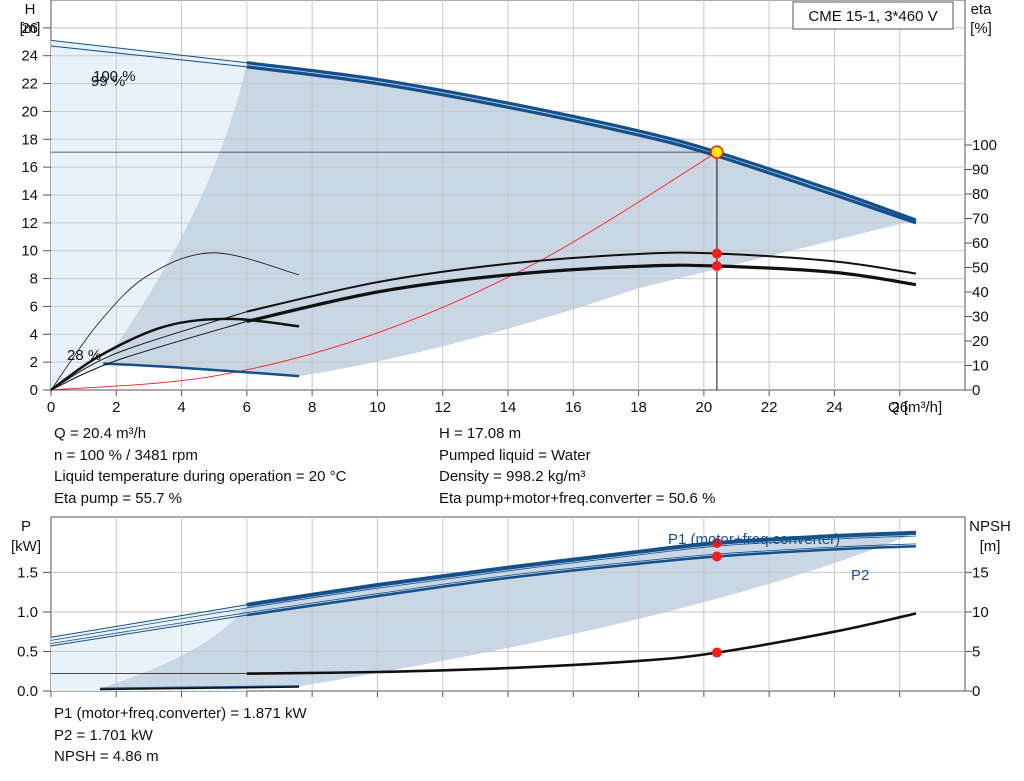 This screenshot has height=781, width=1024. What do you see at coordinates (34, 306) in the screenshot?
I see `y-tick-label: 6` at bounding box center [34, 306].